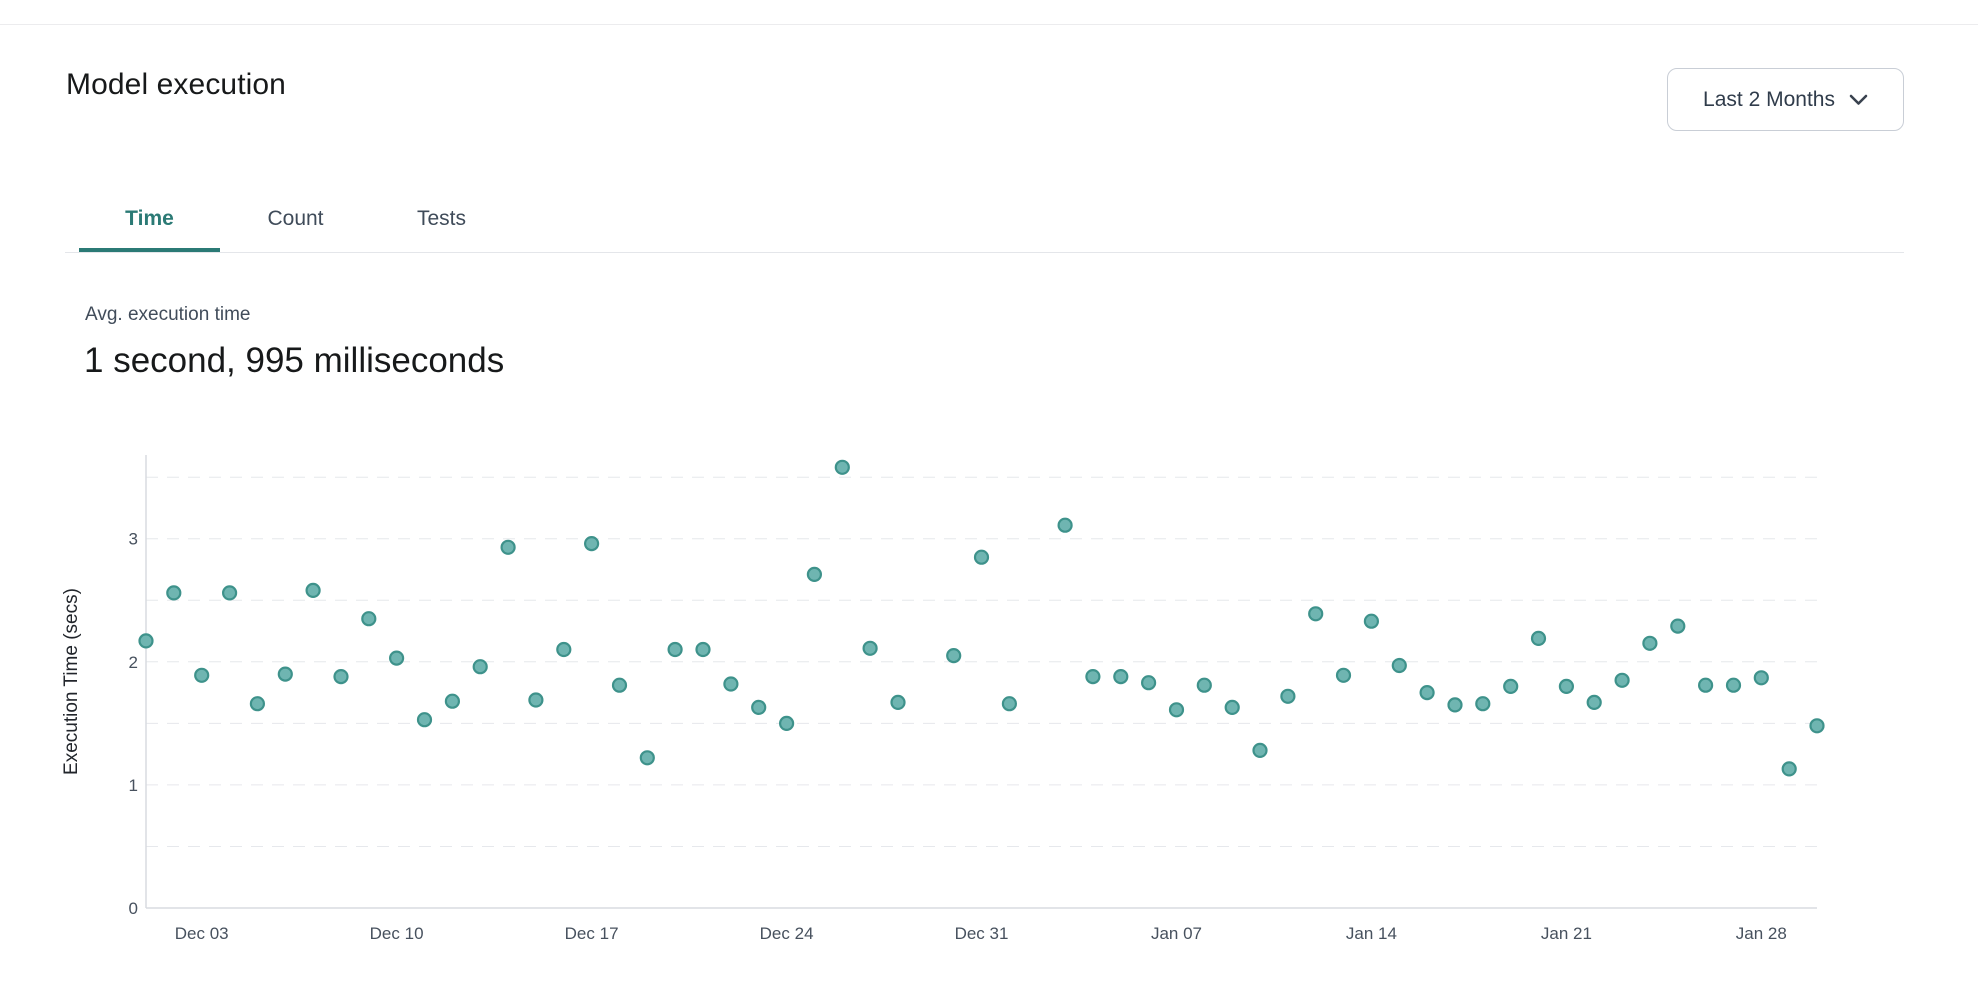 The height and width of the screenshot is (1000, 1978). I want to click on x-tick-label: Jan 14, so click(1371, 933).